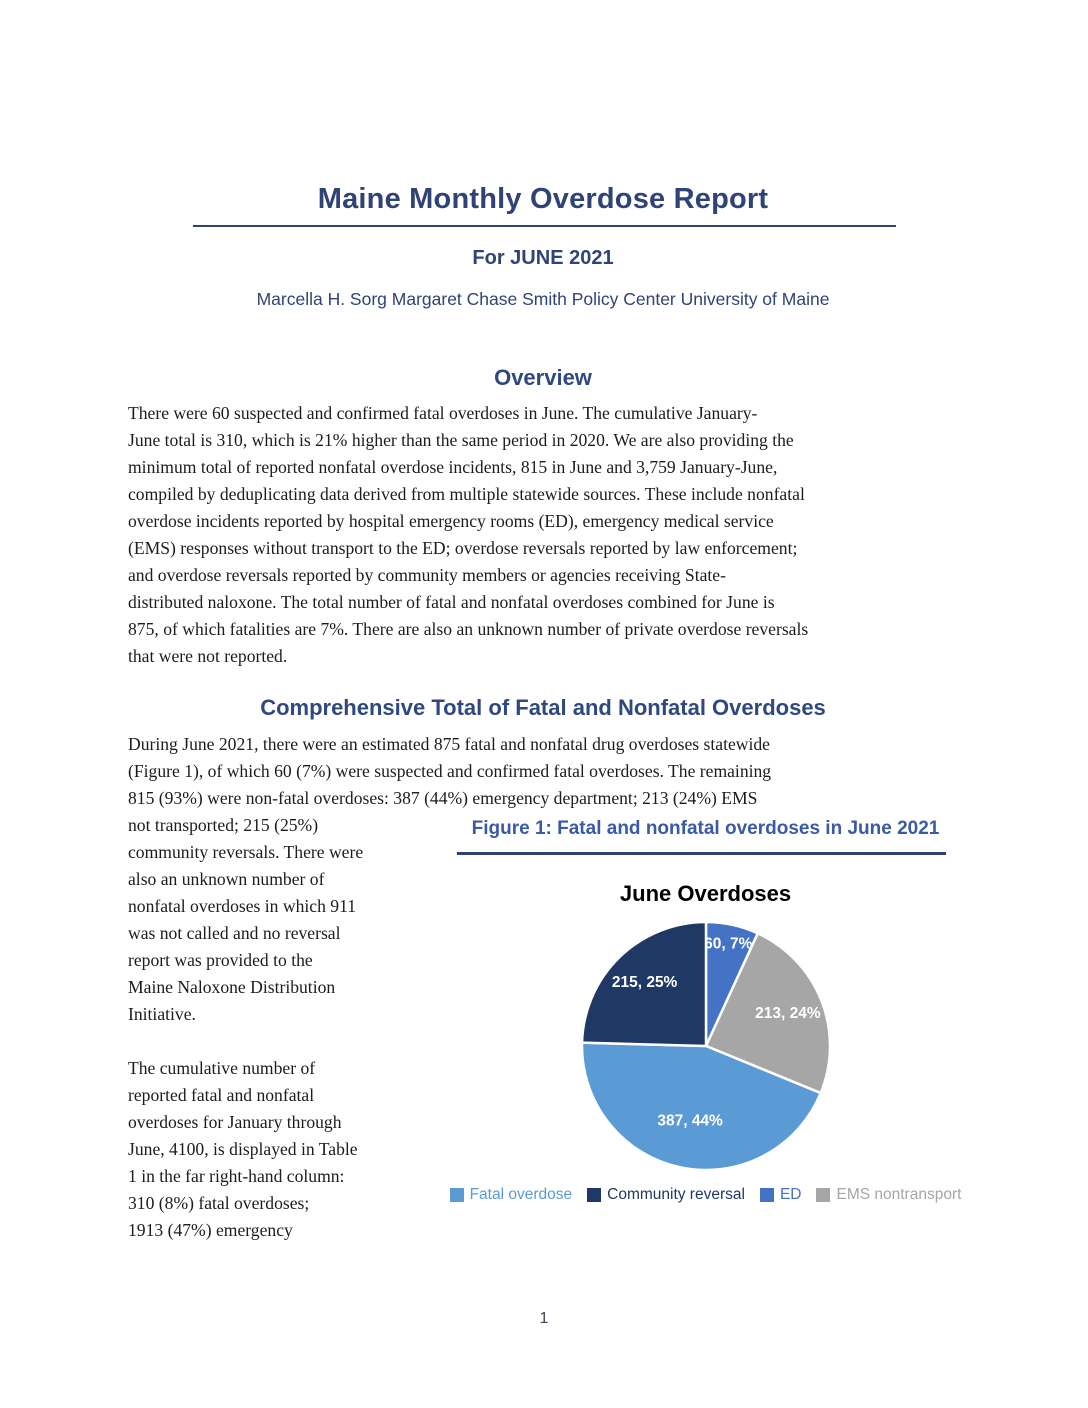 This screenshot has width=1088, height=1408. Describe the element at coordinates (790, 1194) in the screenshot. I see `legend-label: ED` at that location.